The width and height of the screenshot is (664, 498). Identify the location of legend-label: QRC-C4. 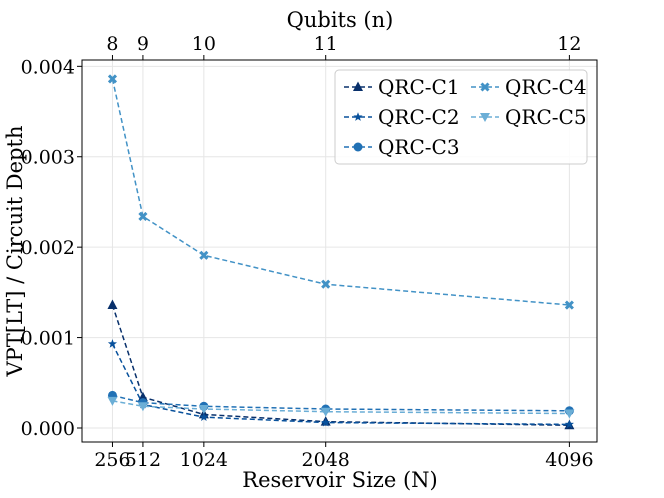
(546, 87).